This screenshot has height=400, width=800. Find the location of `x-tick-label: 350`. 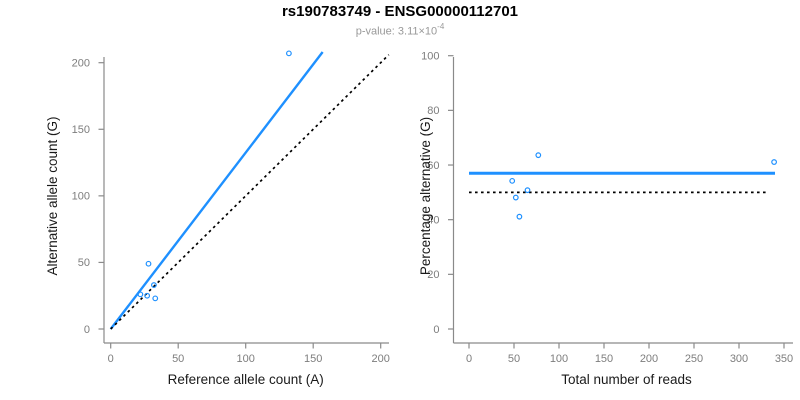

x-tick-label: 350 is located at coordinates (784, 359).